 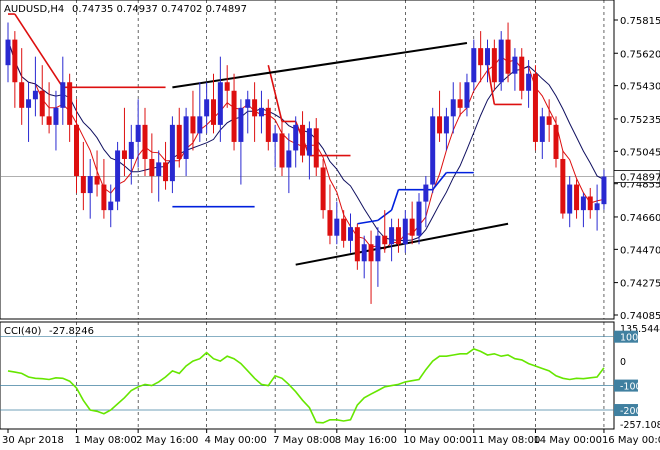 What do you see at coordinates (34, 9) in the screenshot?
I see `header-symbol: AUDUSD,H4` at bounding box center [34, 9].